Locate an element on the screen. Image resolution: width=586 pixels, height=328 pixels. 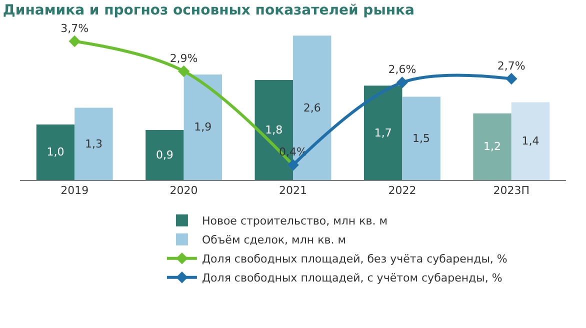
data-label: 1,3 is located at coordinates (93, 143).